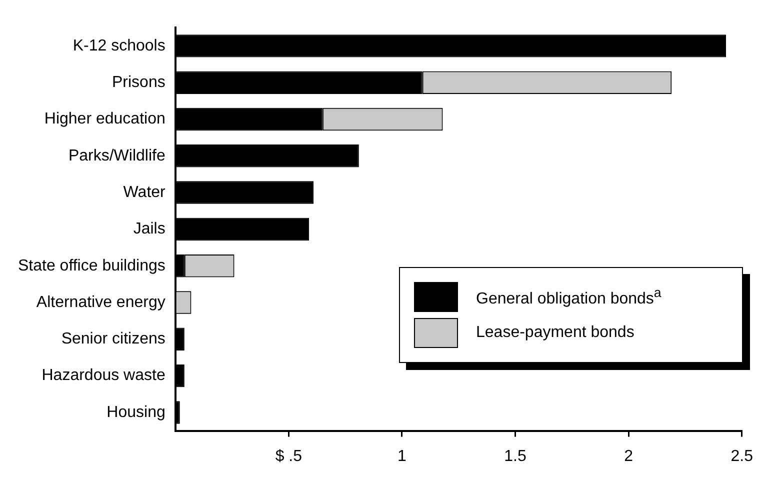 The width and height of the screenshot is (771, 484). What do you see at coordinates (117, 155) in the screenshot?
I see `y-tick-label: Parks/Wildlife` at bounding box center [117, 155].